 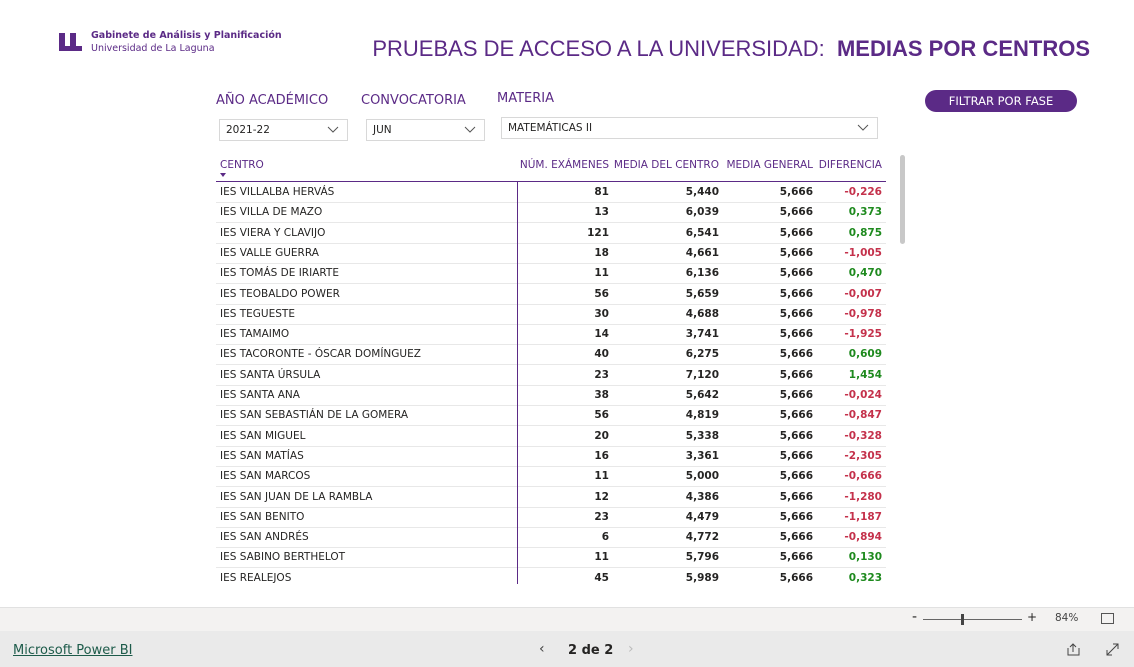 What do you see at coordinates (265, 476) in the screenshot?
I see `center-name: IES SAN MARCOS` at bounding box center [265, 476].